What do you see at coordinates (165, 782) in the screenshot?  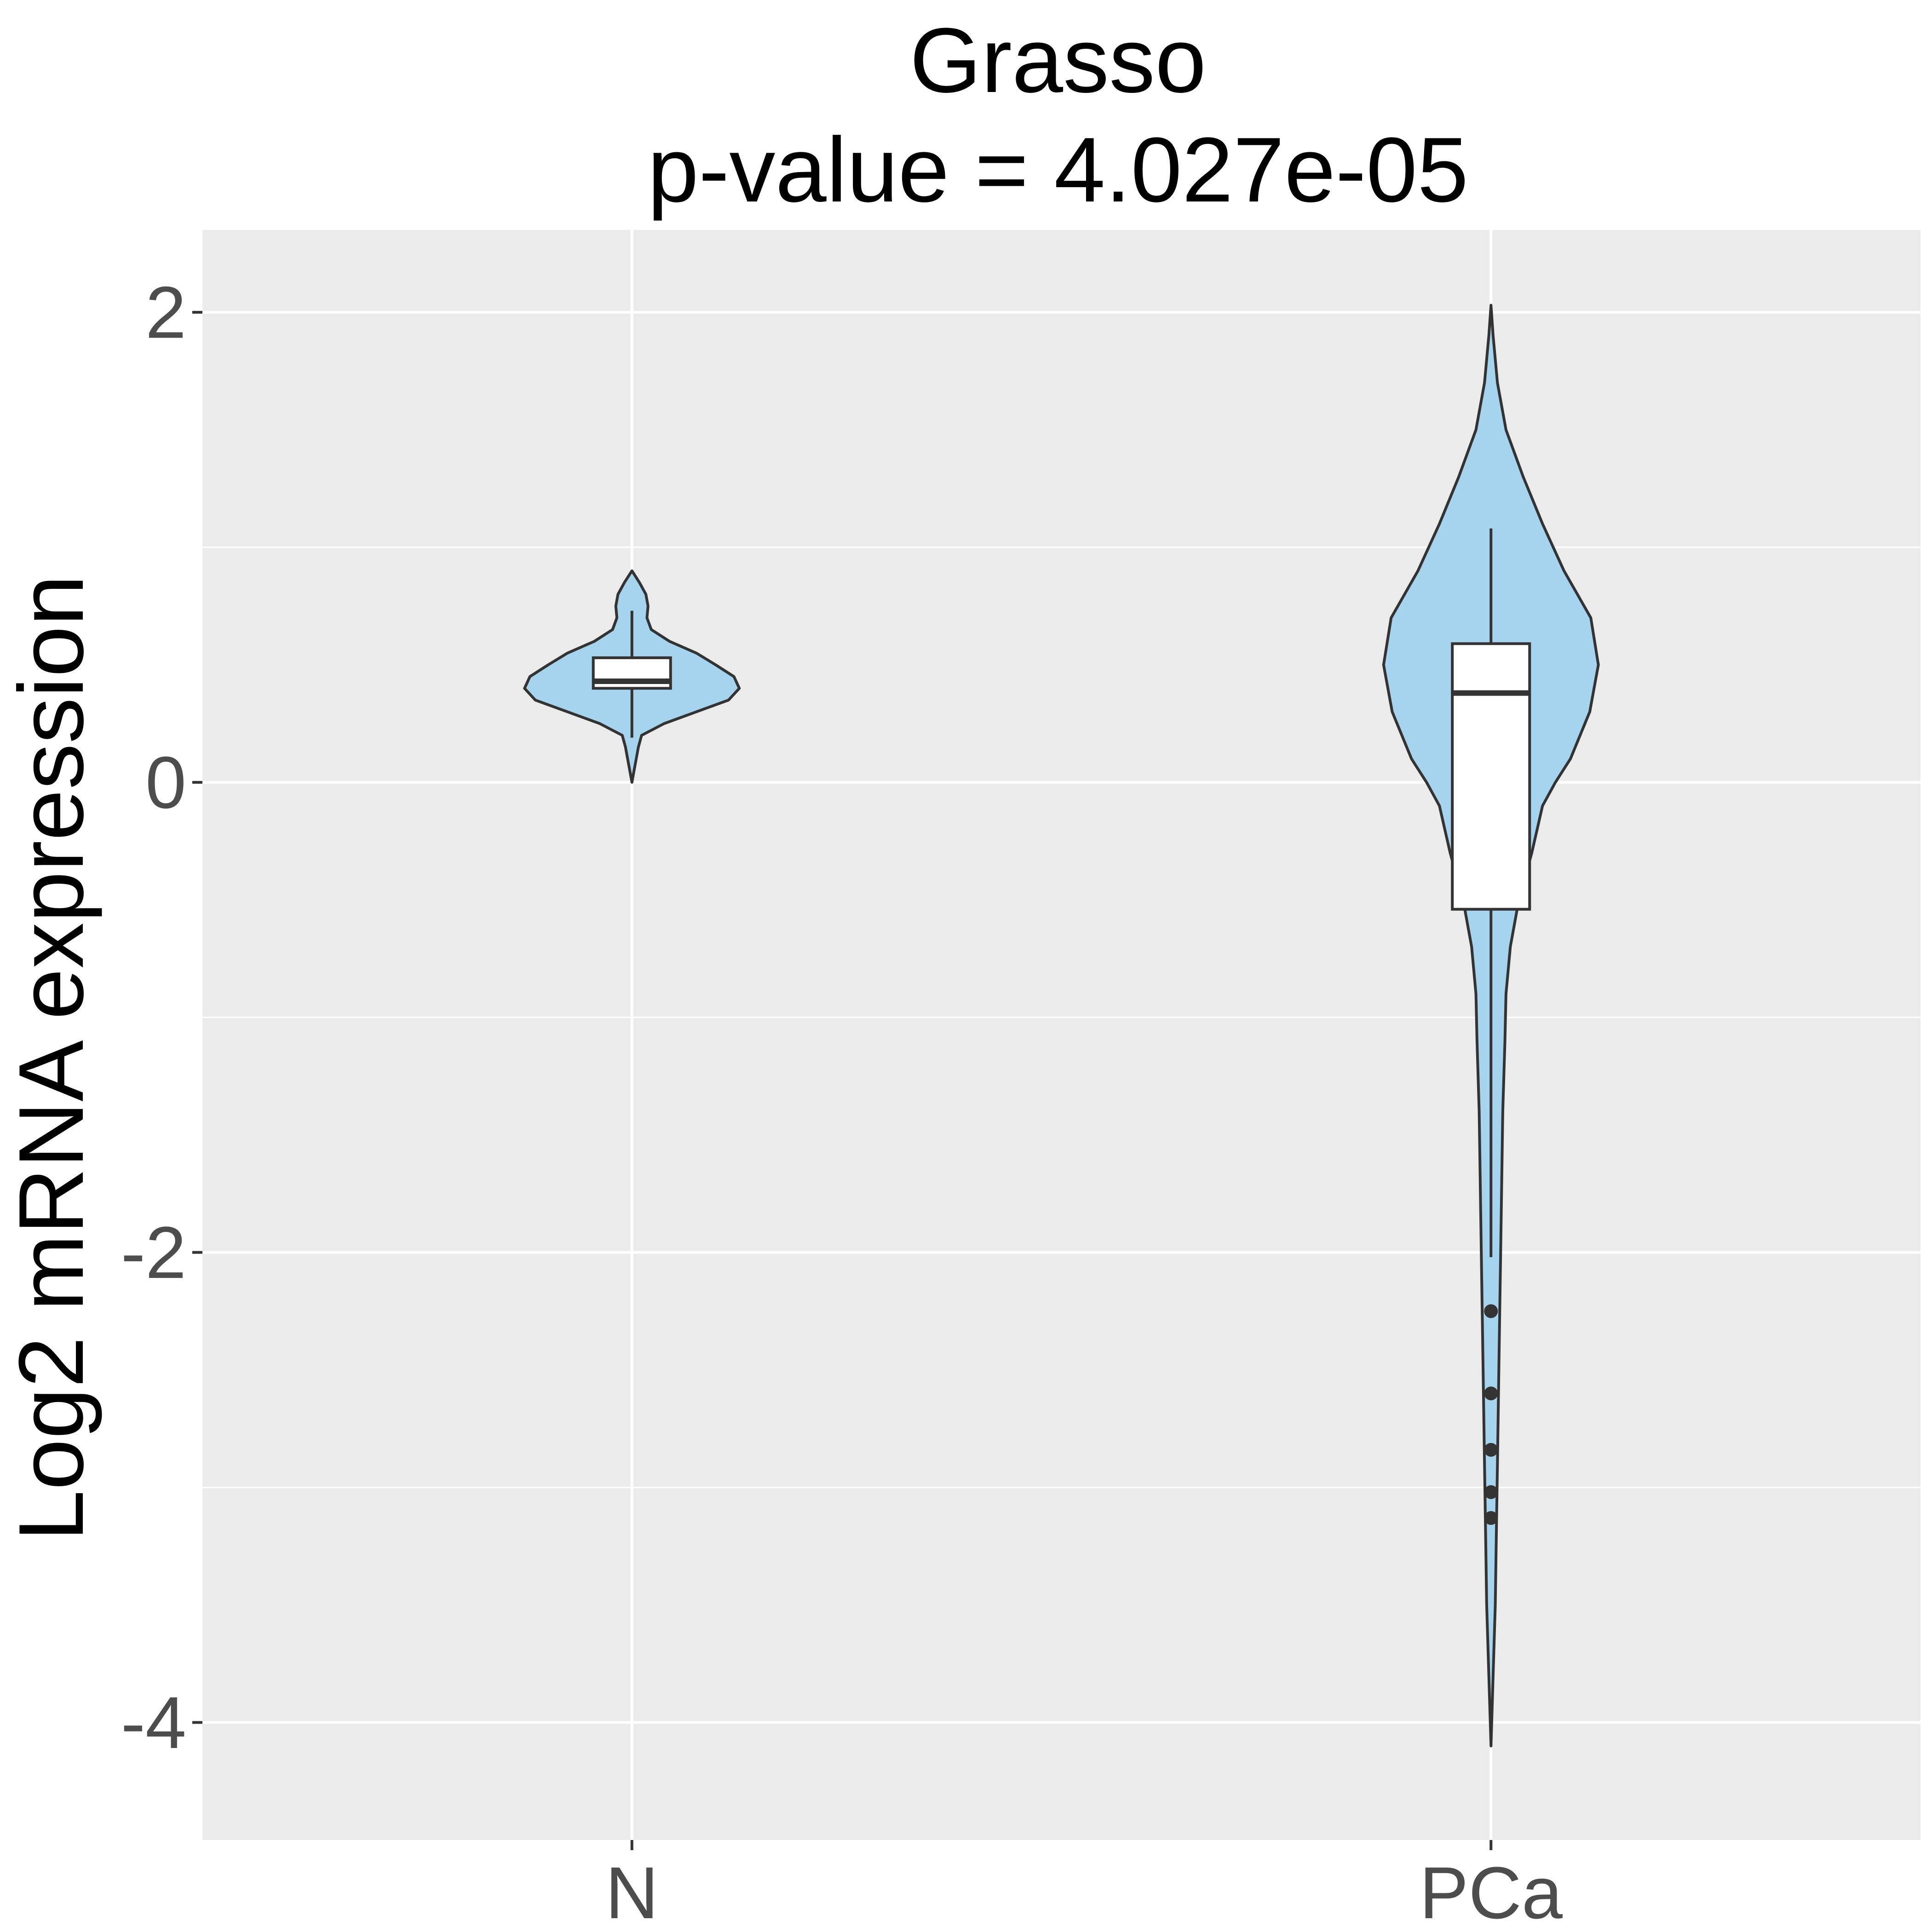 I see `y-tick-label: 0` at bounding box center [165, 782].